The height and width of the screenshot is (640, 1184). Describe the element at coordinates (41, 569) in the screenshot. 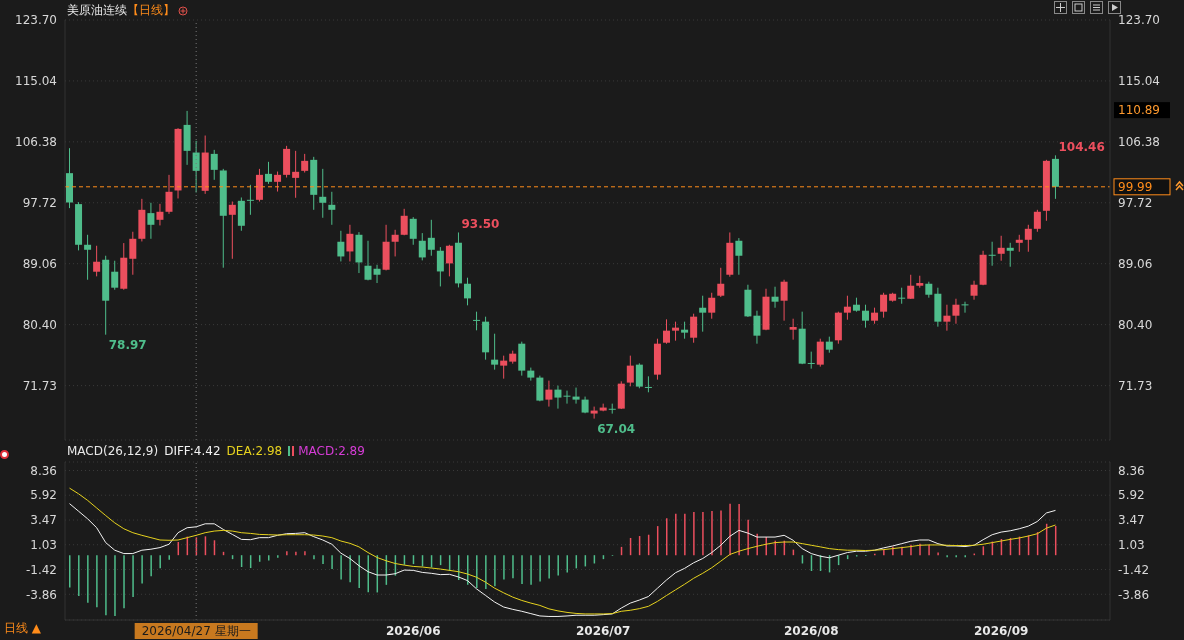

I see `y-tick-label: -1.42` at that location.